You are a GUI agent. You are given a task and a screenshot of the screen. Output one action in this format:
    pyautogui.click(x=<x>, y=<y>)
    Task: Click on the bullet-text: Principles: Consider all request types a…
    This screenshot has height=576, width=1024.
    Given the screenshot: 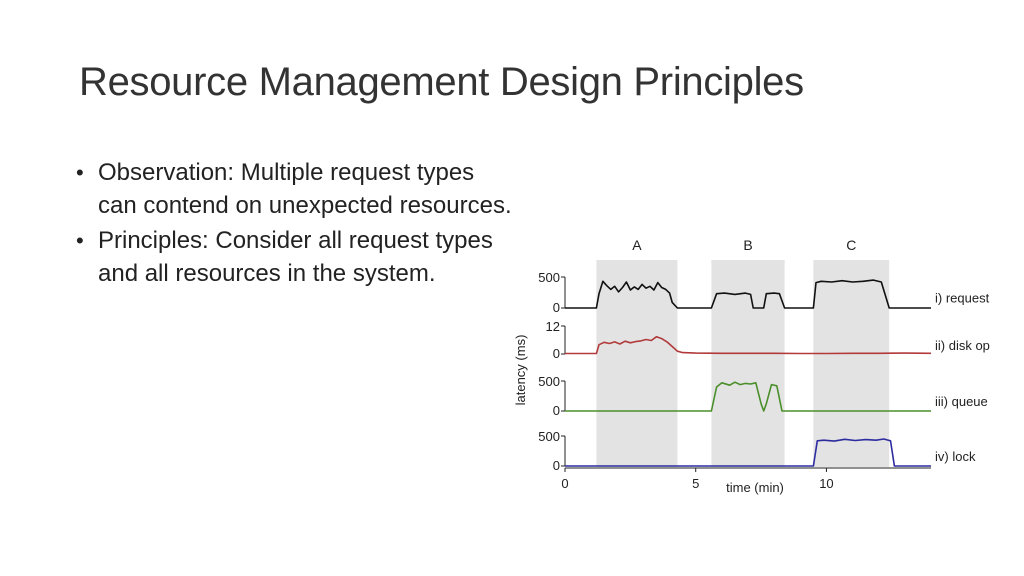 What is the action you would take?
    pyautogui.click(x=295, y=257)
    